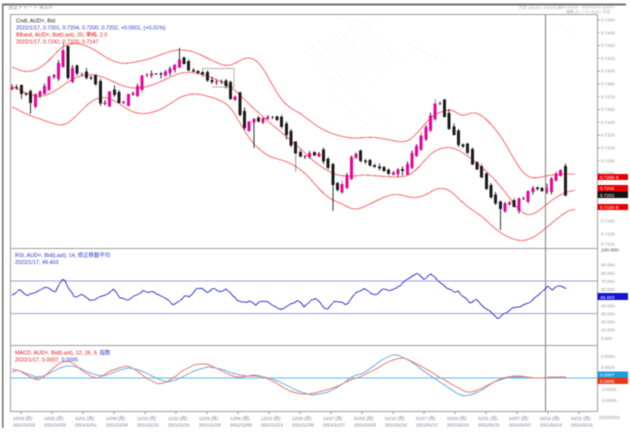 The image size is (630, 438). What do you see at coordinates (608, 122) in the screenshot?
I see `svg-text: 0.7340-` at bounding box center [608, 122].